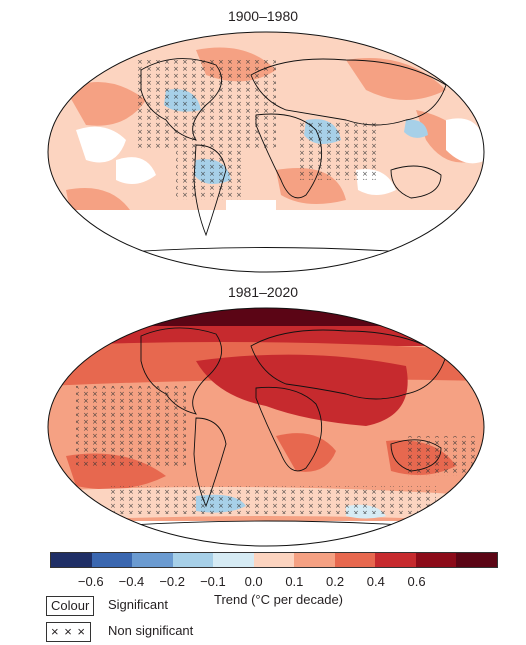 This screenshot has width=526, height=645. Describe the element at coordinates (253, 581) in the screenshot. I see `colorbar-tick-label: 0.0` at that location.